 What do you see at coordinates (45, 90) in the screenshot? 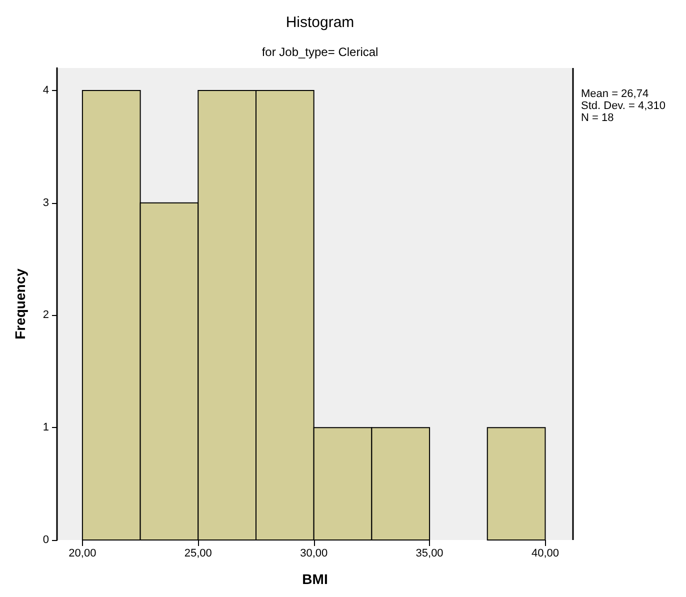
I see `y-tick-label: 4` at bounding box center [45, 90].